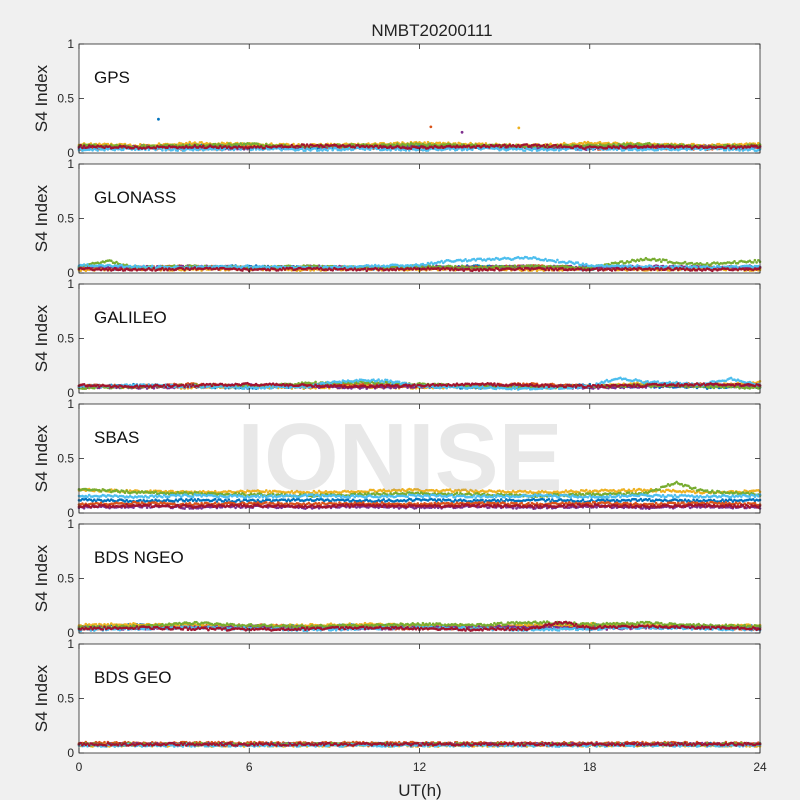  I want to click on series-group, so click(419, 134).